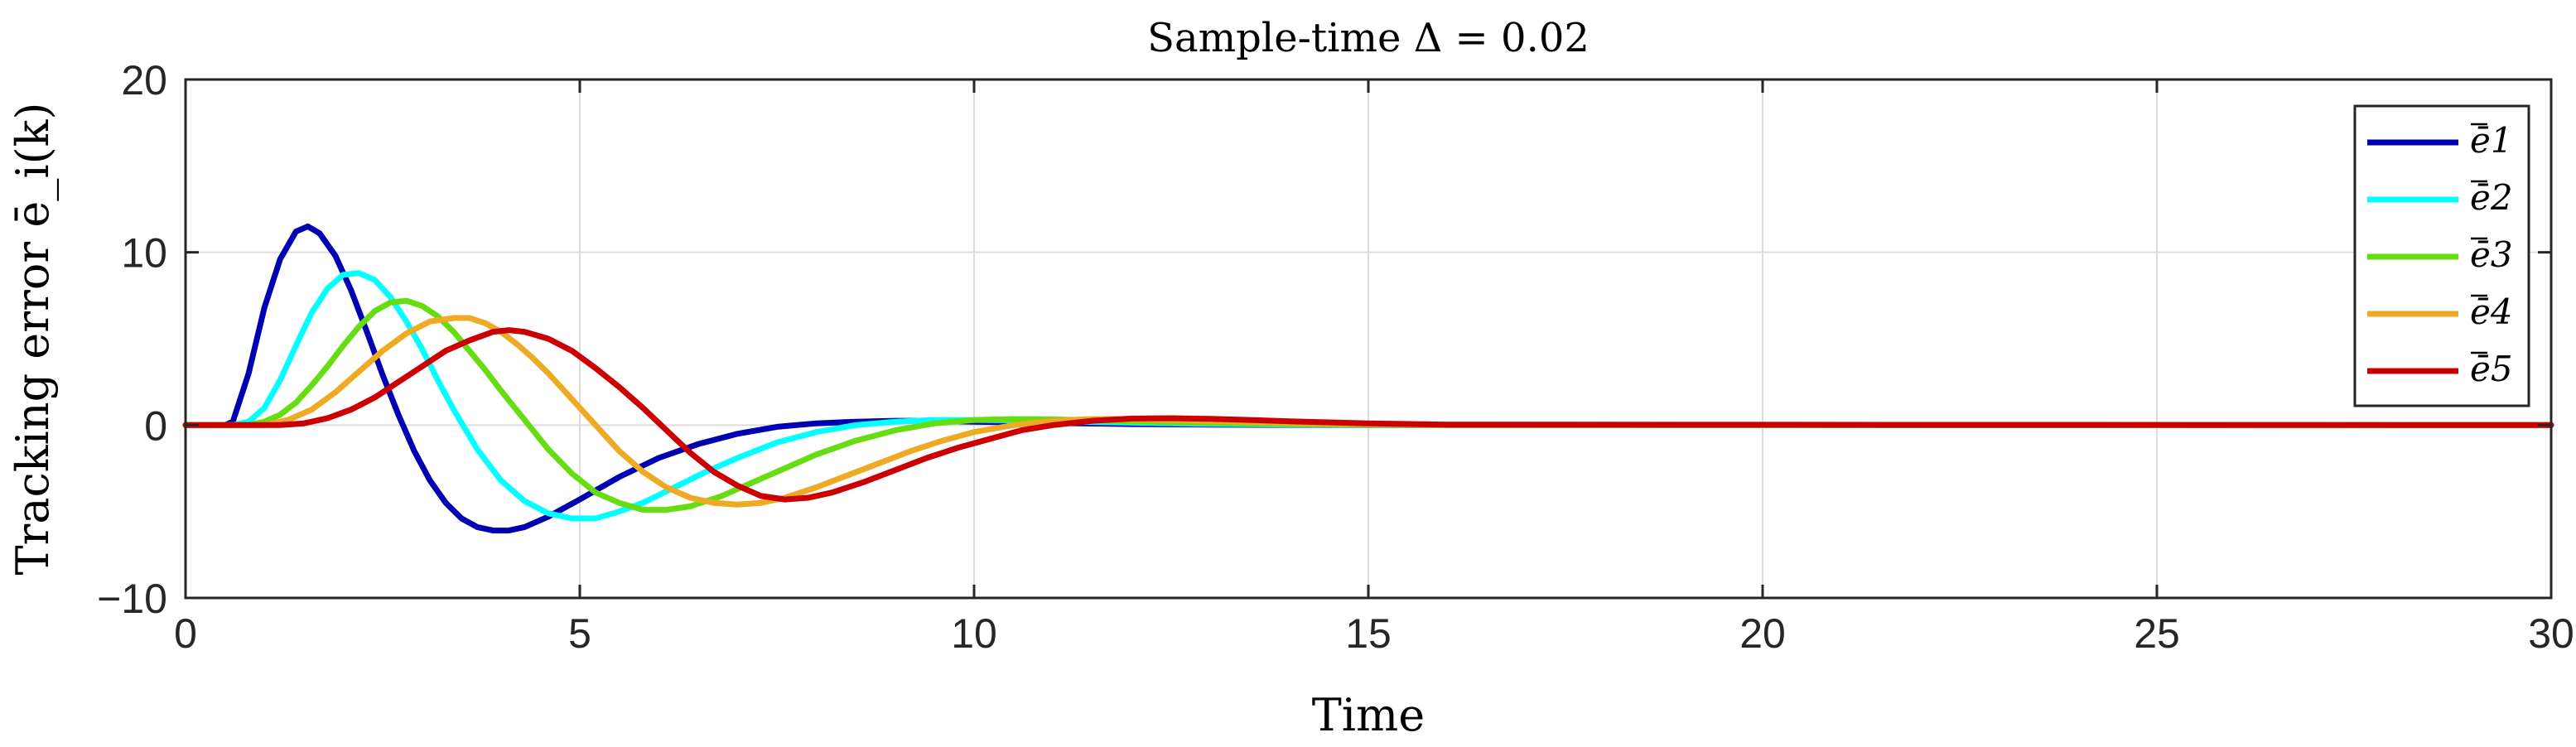 This screenshot has height=747, width=2576. Describe the element at coordinates (132, 599) in the screenshot. I see `y-tick-label: −10` at that location.